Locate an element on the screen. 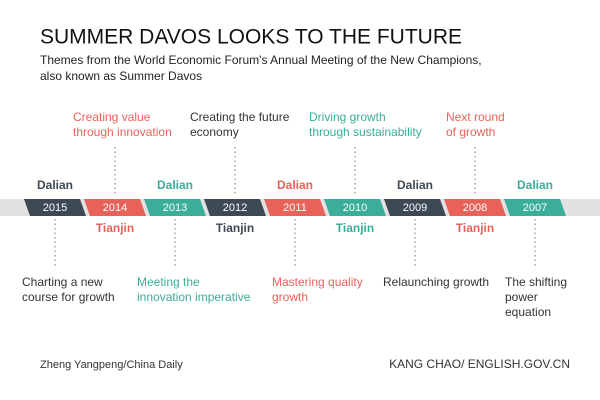 The height and width of the screenshot is (400, 600). year-label: 2012 is located at coordinates (235, 208).